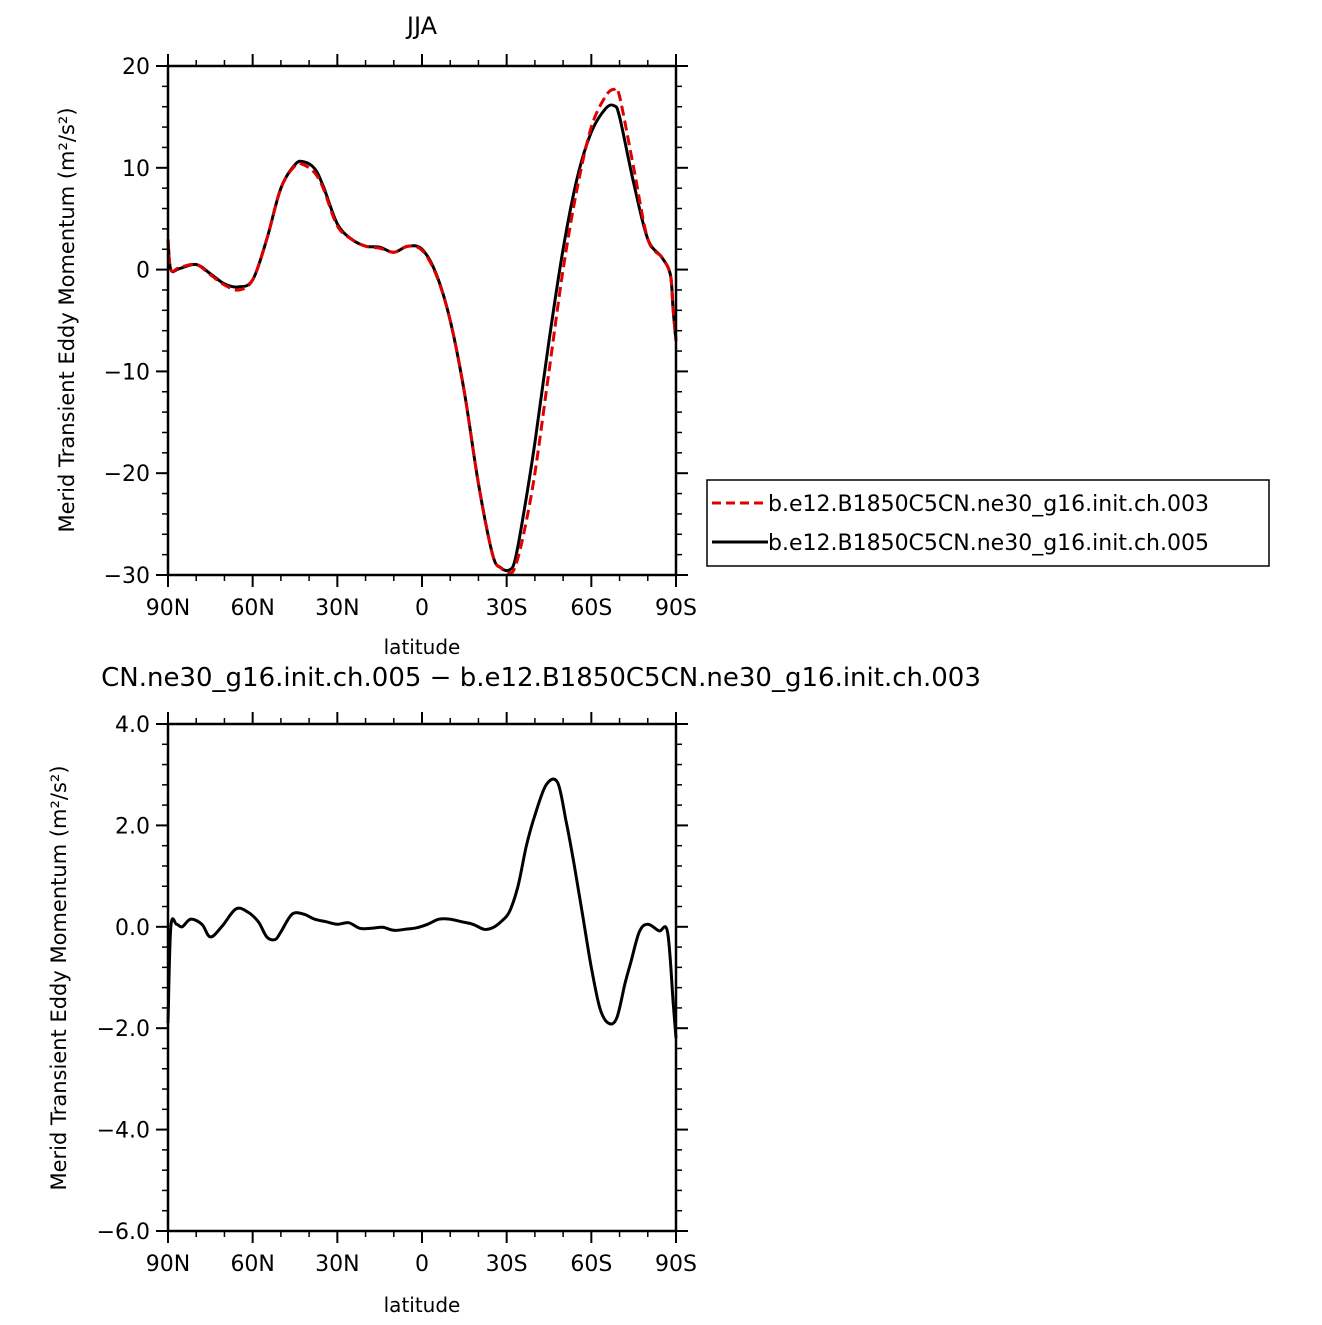 The height and width of the screenshot is (1325, 1322). I want to click on top-y-tick-label: −30, so click(127, 576).